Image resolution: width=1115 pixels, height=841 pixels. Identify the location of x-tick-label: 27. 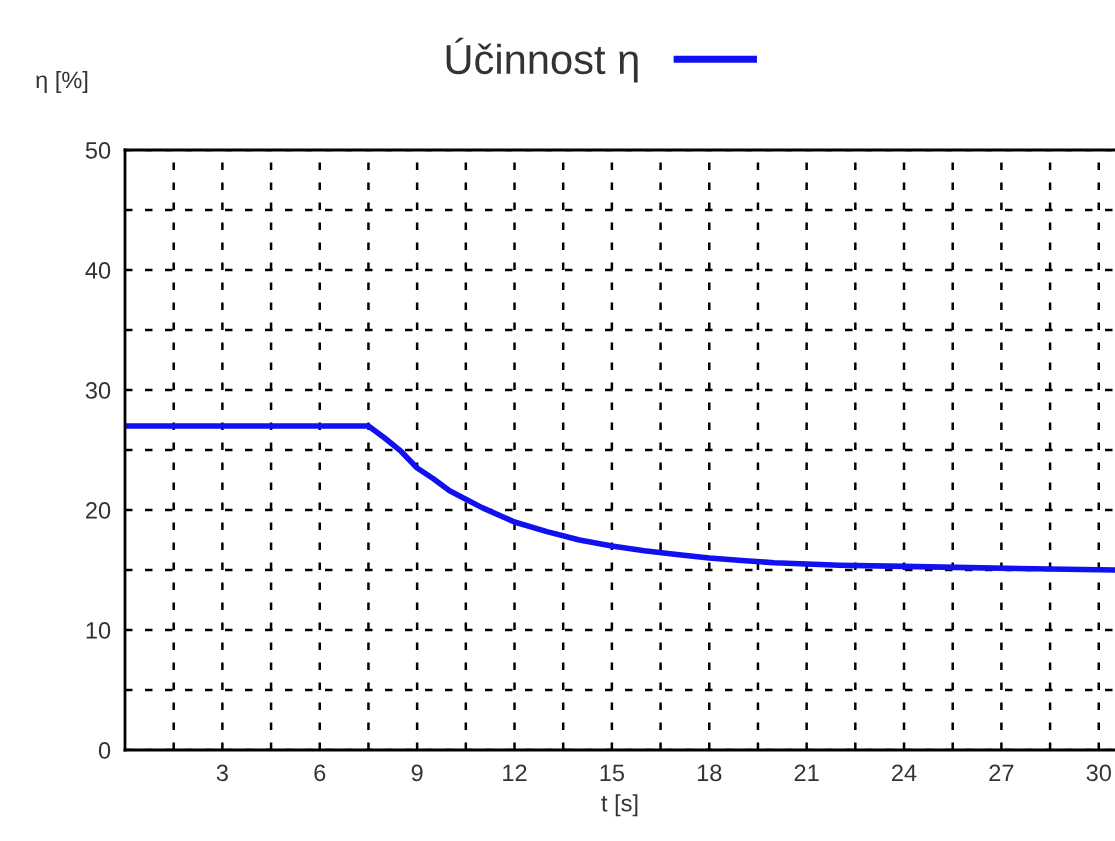
(1001, 772).